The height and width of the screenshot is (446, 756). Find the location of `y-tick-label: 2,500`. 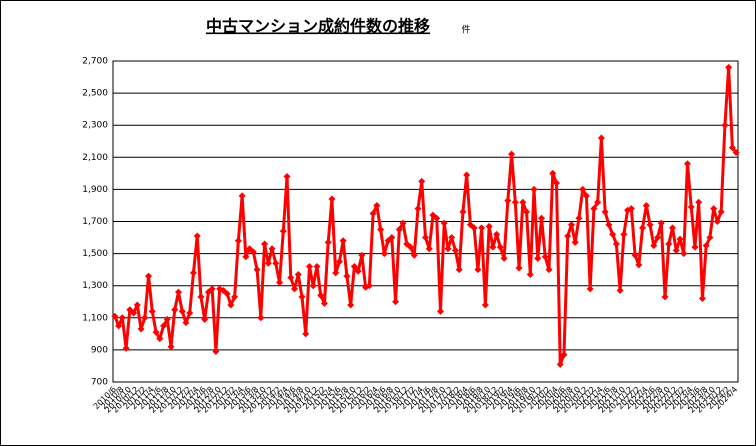

y-tick-label: 2,500 is located at coordinates (95, 94).